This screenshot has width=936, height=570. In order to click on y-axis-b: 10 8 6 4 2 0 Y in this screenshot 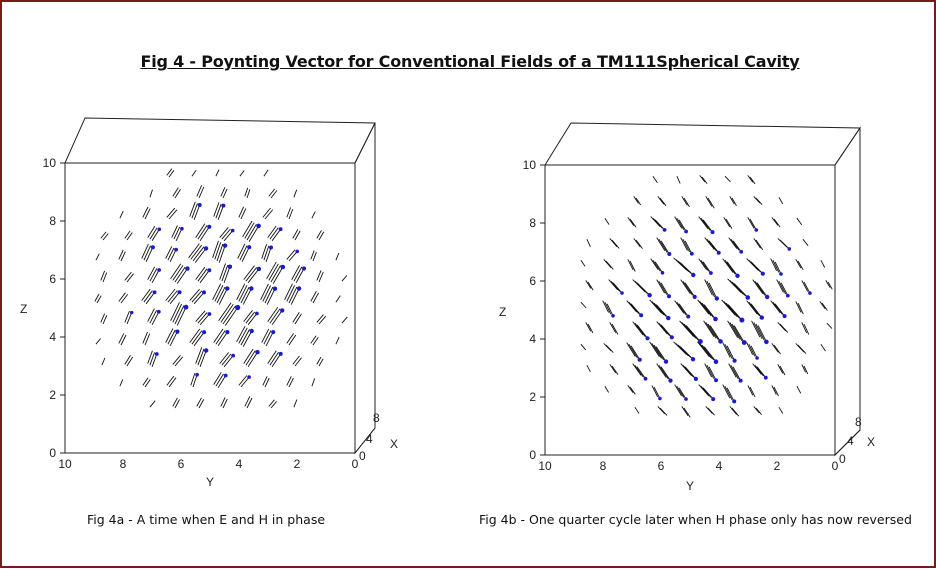, I will do `click(688, 476)`.